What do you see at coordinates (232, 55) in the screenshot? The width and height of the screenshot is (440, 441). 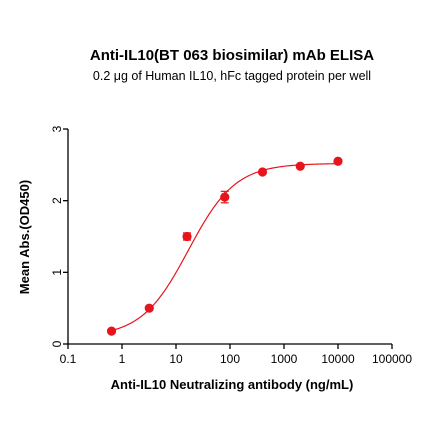 I see `chart-title: Anti-IL10(BT 063 biosimilar) mAb ELISA` at bounding box center [232, 55].